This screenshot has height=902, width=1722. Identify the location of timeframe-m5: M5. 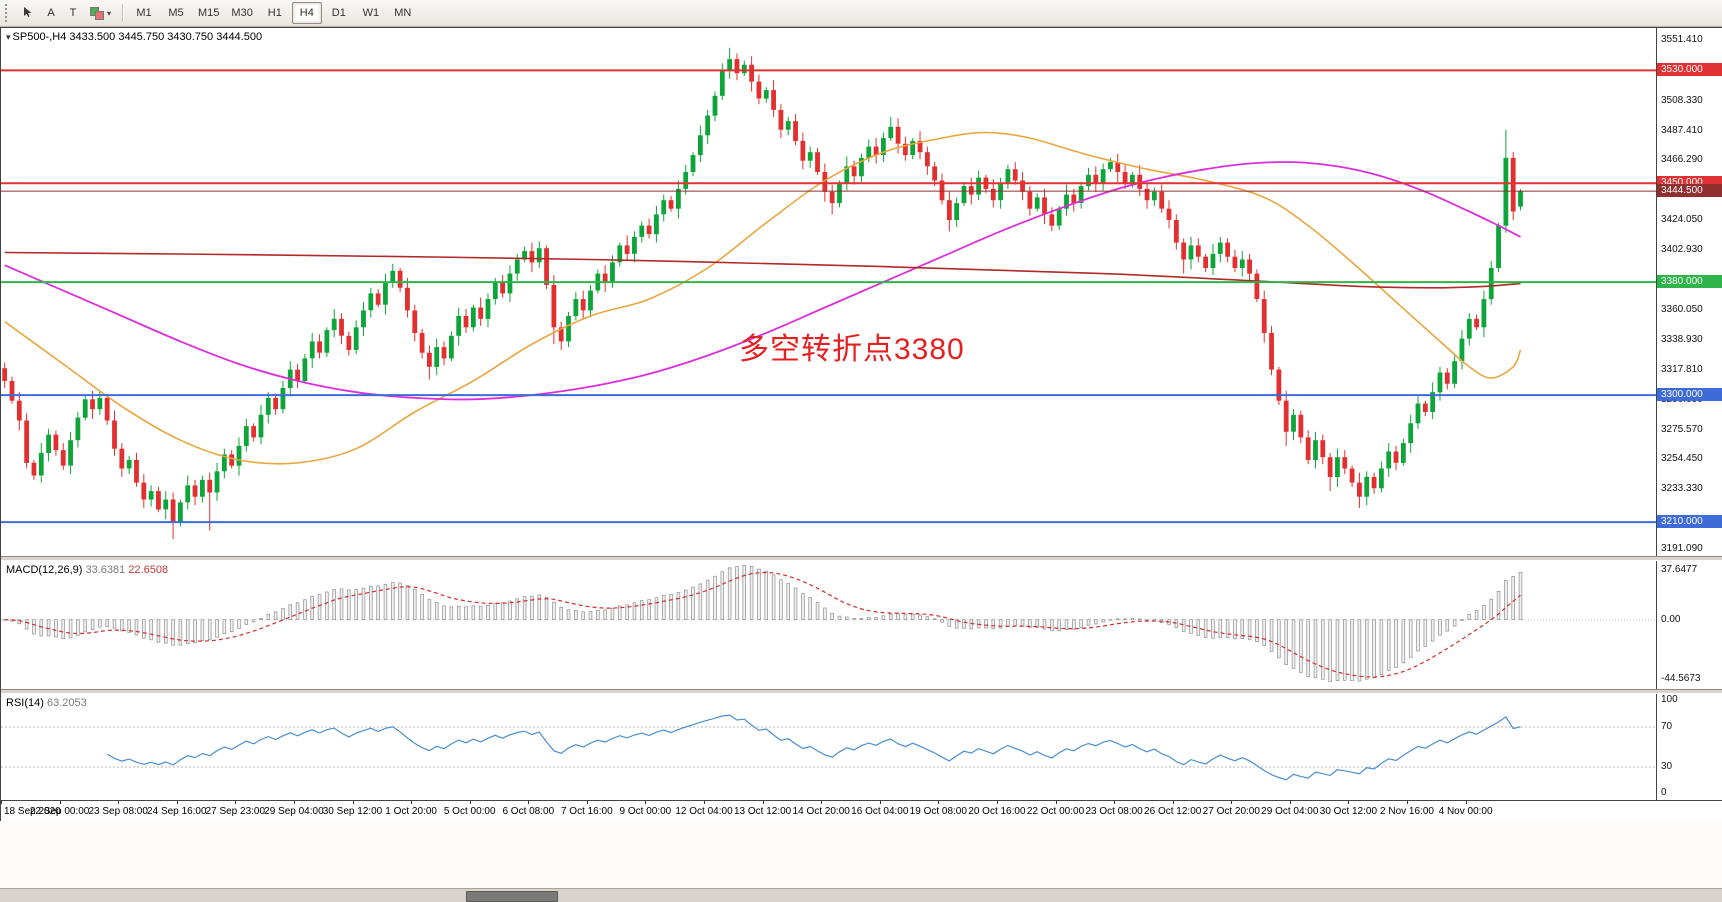
(176, 13).